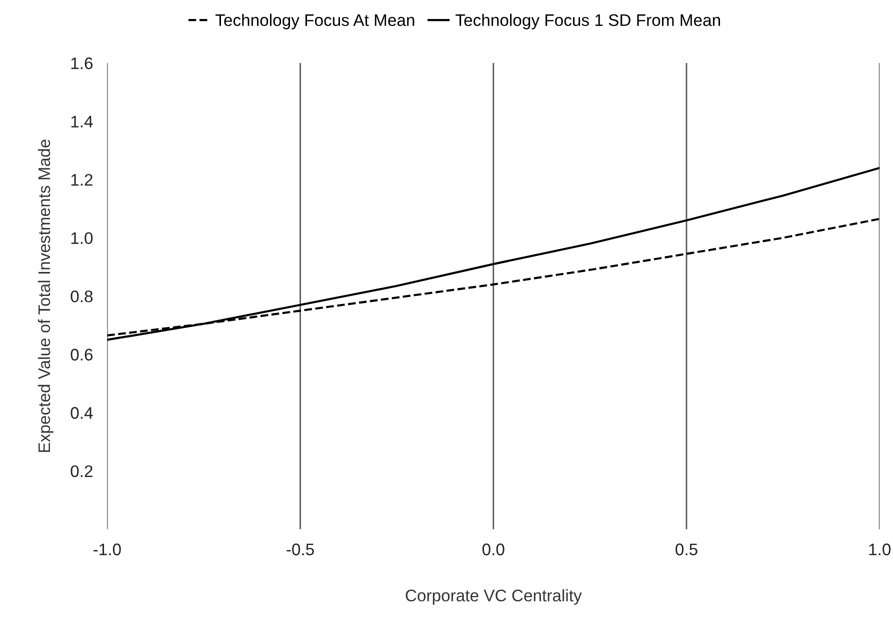 Image resolution: width=893 pixels, height=630 pixels. Describe the element at coordinates (494, 597) in the screenshot. I see `x-axis-title: Corporate VC Centrality` at that location.